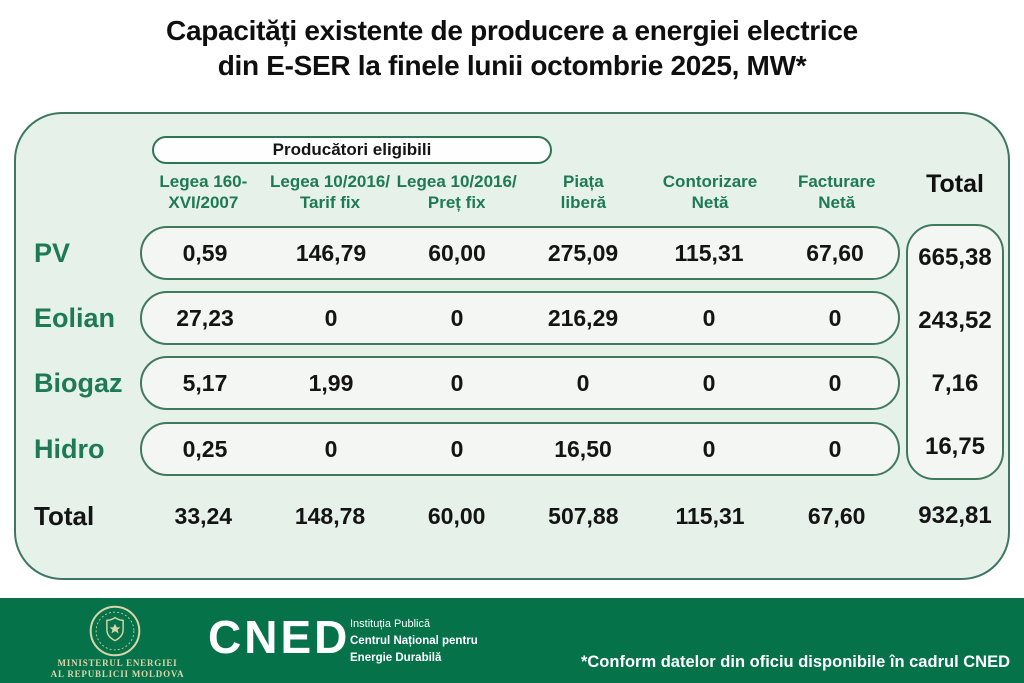 The width and height of the screenshot is (1024, 683). I want to click on total-value-cell: 507,88, so click(583, 515).